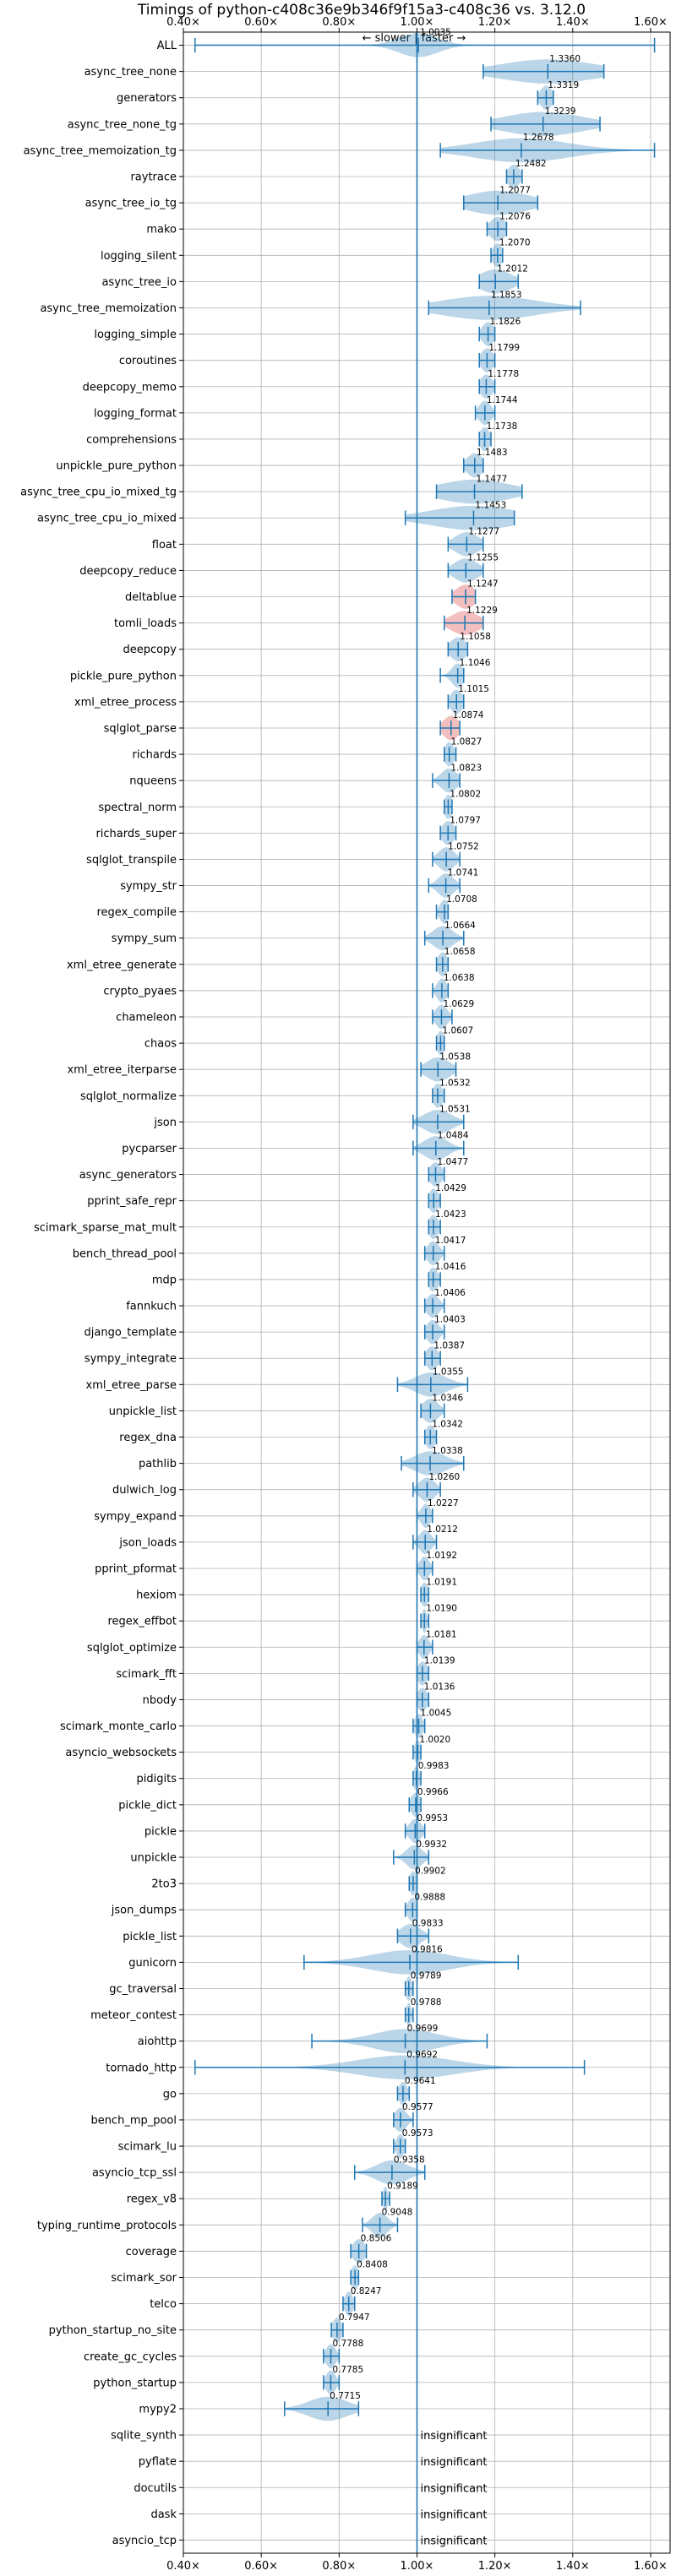  I want to click on value-label-fannkuch: 1.0406, so click(450, 1293).